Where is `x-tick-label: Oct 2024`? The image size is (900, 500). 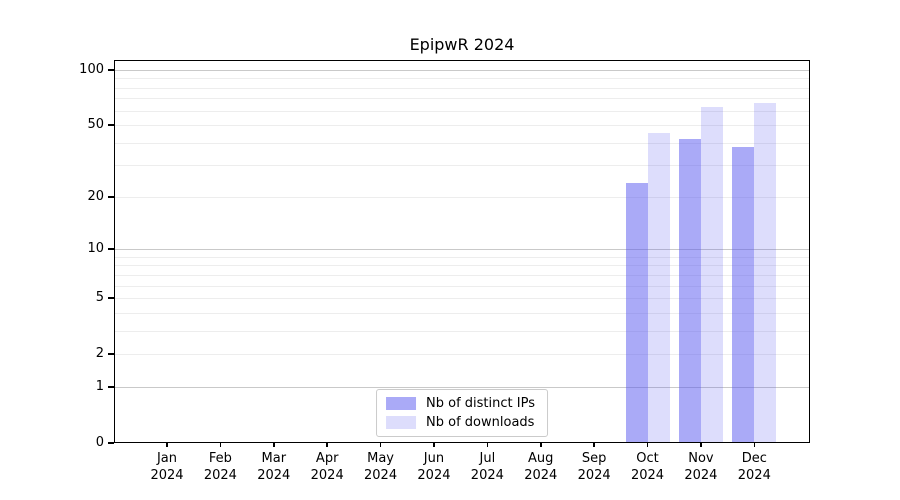
x-tick-label: Oct 2024 is located at coordinates (648, 467).